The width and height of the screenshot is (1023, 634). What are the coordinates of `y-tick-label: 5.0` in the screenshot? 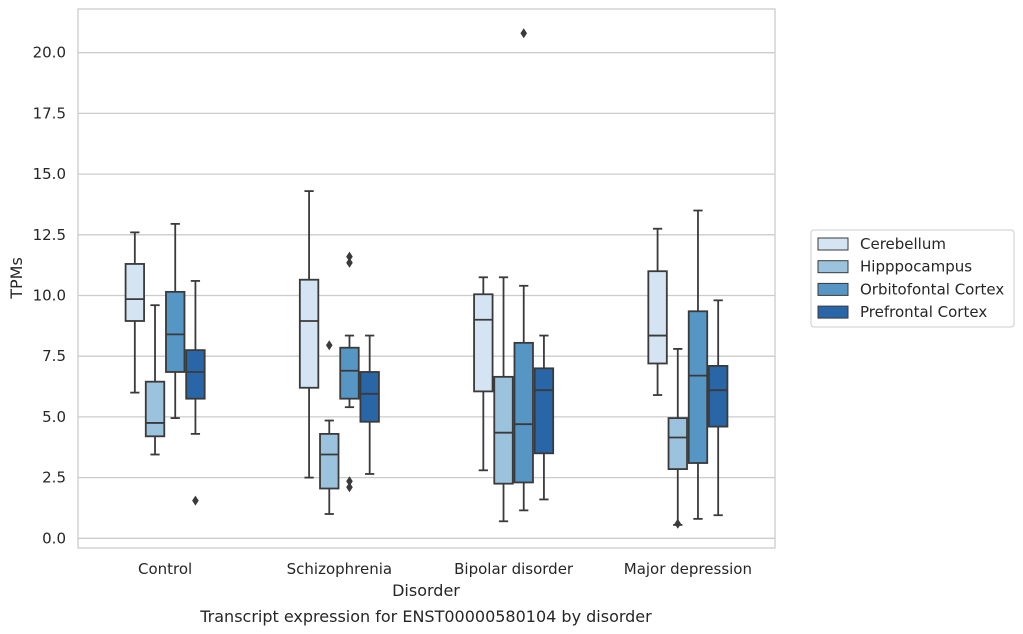 It's located at (54, 417).